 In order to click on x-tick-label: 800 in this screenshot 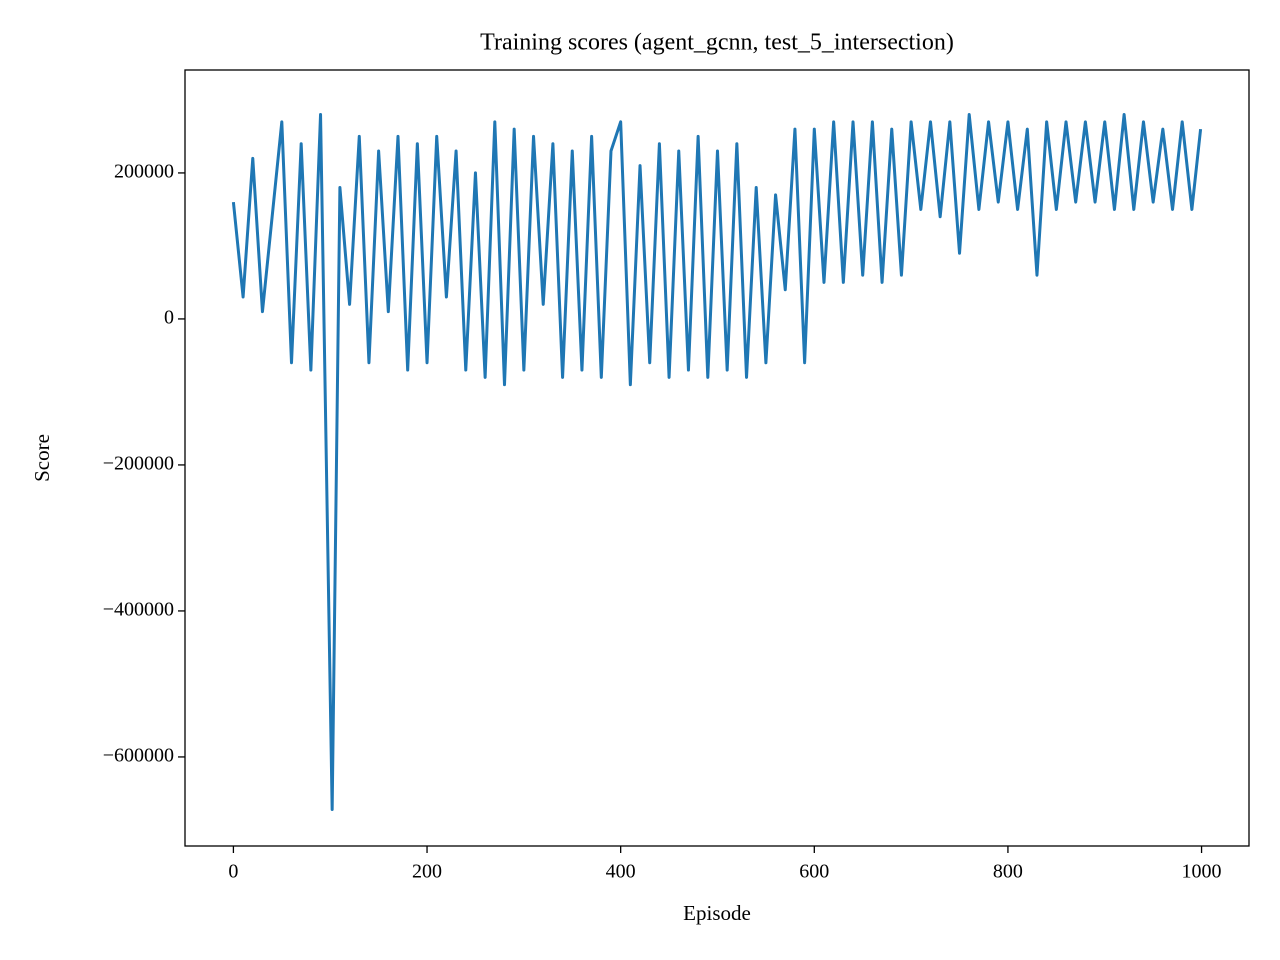, I will do `click(1008, 872)`.